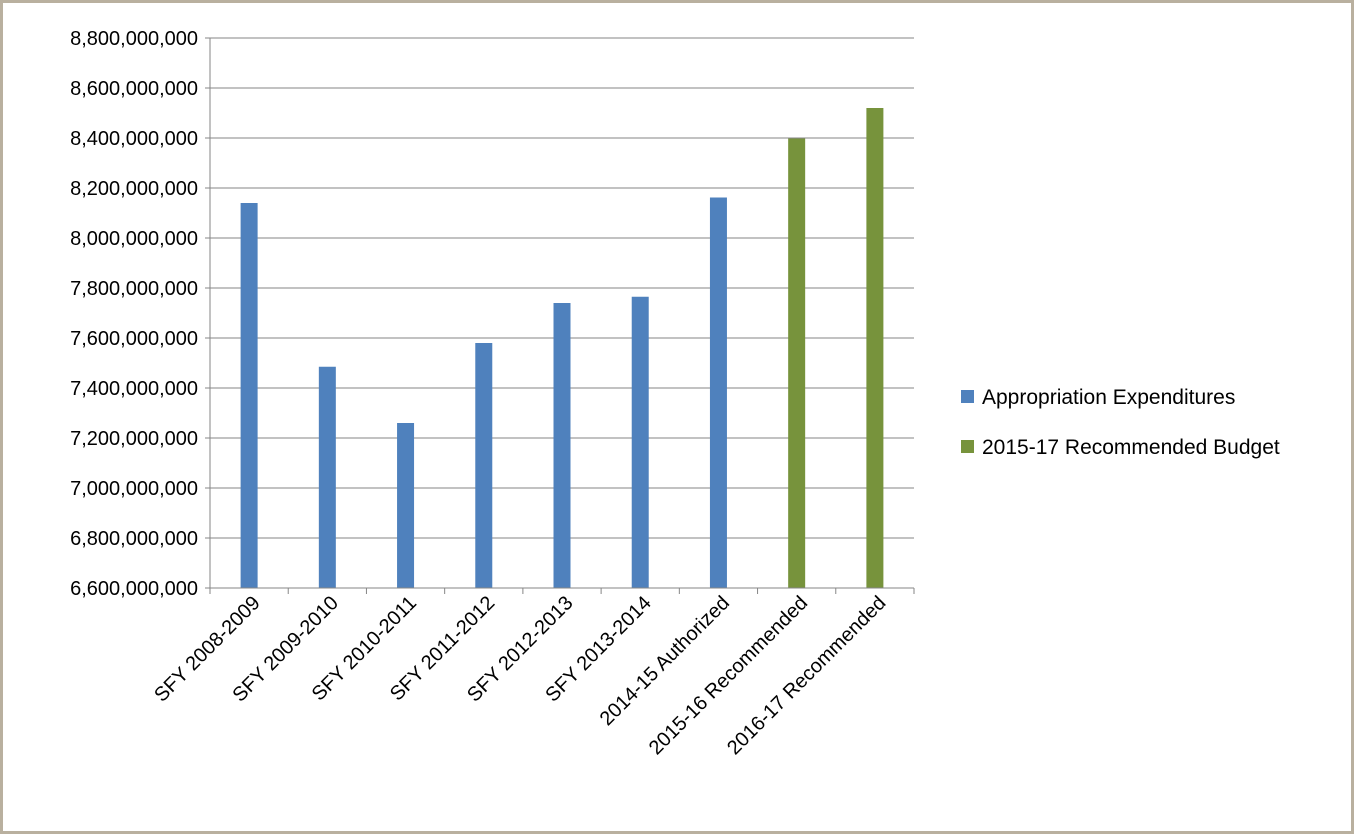 The width and height of the screenshot is (1354, 834). Describe the element at coordinates (134, 239) in the screenshot. I see `y-tick-label: 8,000,000,000` at that location.